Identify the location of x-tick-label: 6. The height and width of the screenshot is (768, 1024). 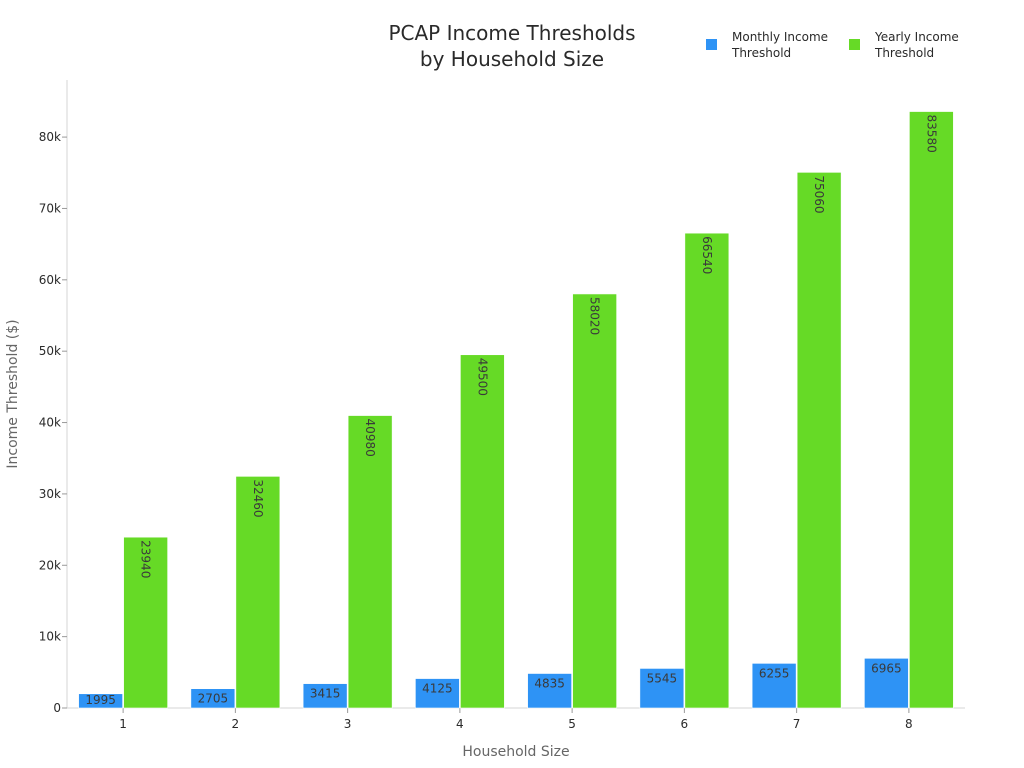
(685, 724).